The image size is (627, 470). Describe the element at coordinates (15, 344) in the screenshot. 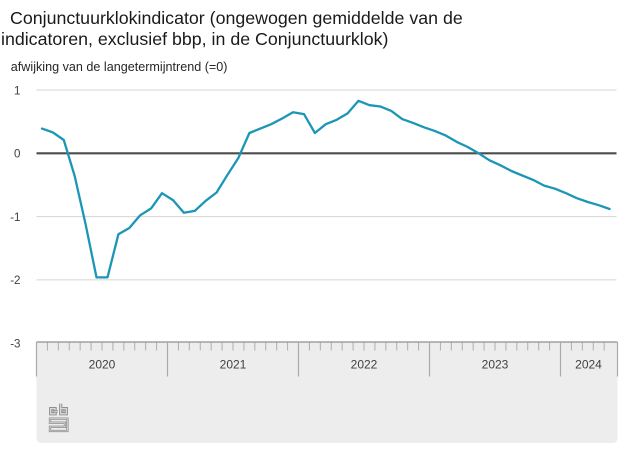

I see `svg-text: -3` at that location.